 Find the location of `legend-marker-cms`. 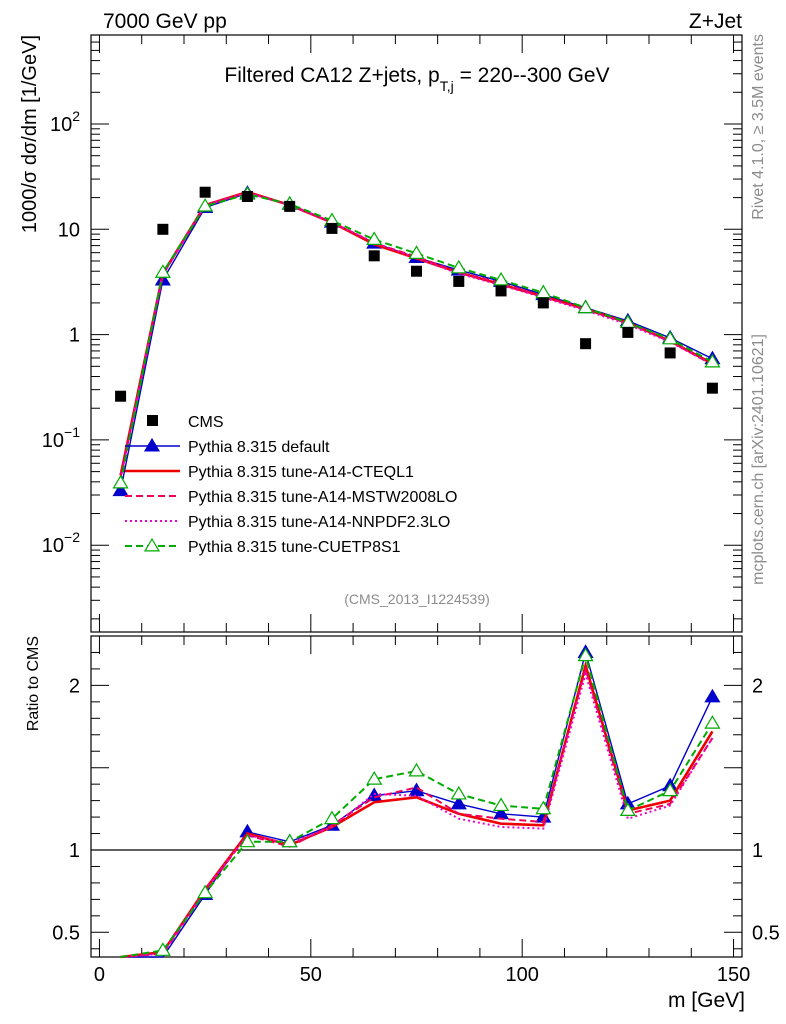

legend-marker-cms is located at coordinates (152, 420).